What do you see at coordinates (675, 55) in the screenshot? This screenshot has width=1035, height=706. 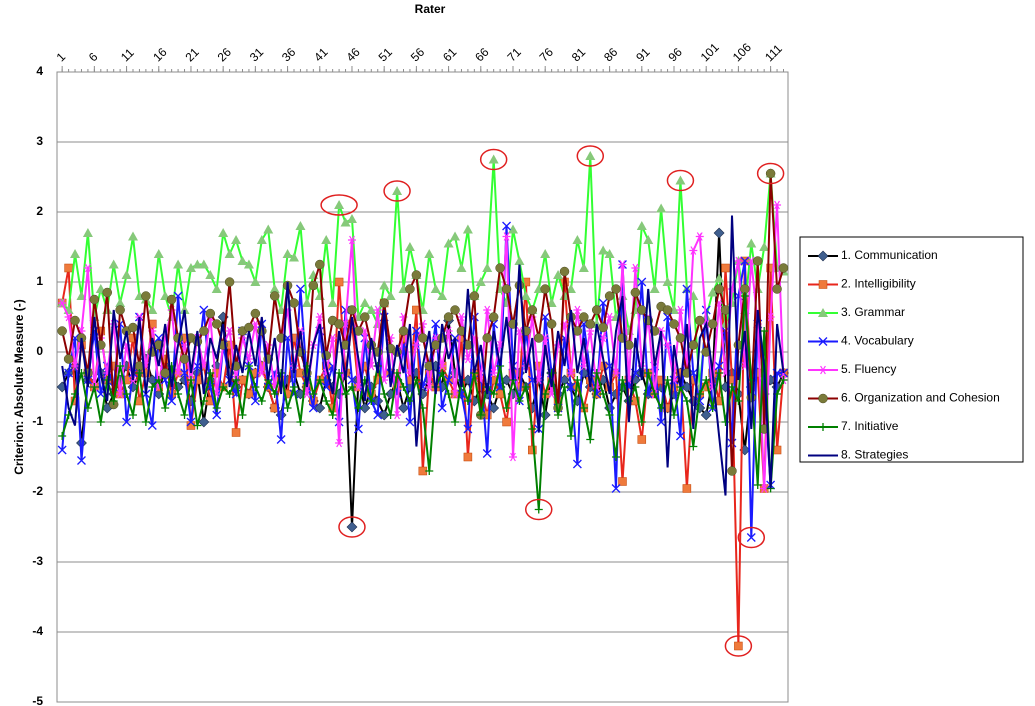 I see `x-tick-label: 96` at bounding box center [675, 55].